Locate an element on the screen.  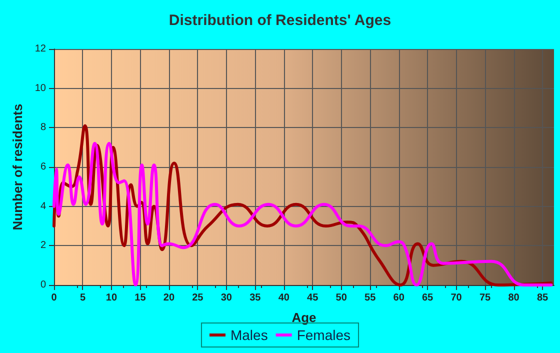
x-tick-label: 0 is located at coordinates (54, 298).